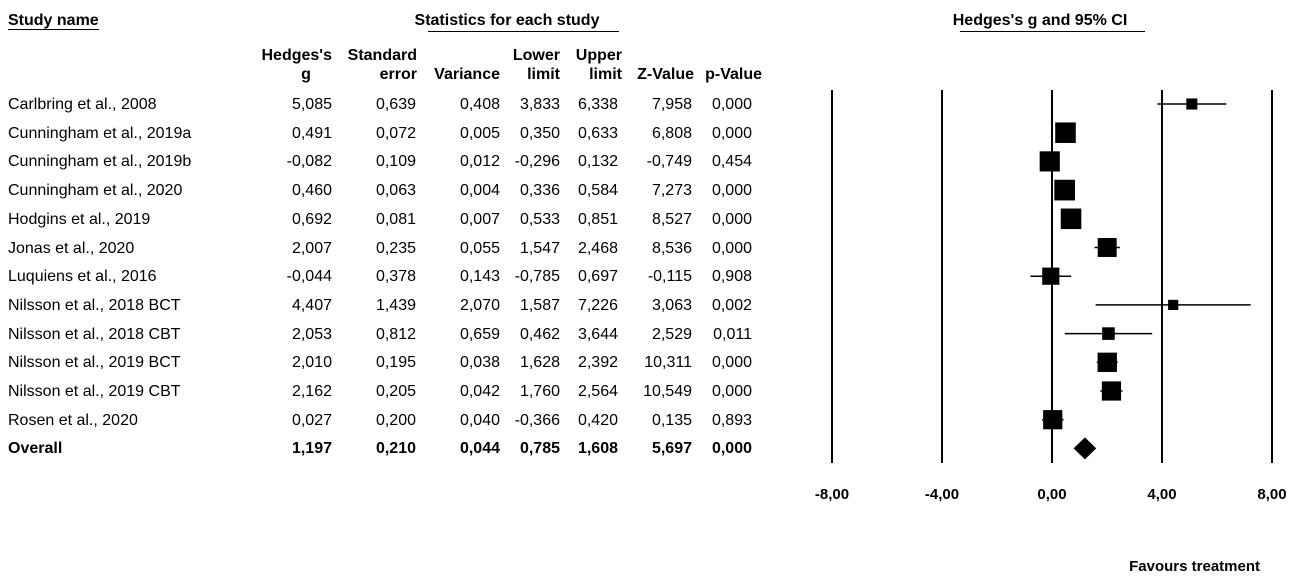  I want to click on x-tick-label: 4,00, so click(1162, 494).